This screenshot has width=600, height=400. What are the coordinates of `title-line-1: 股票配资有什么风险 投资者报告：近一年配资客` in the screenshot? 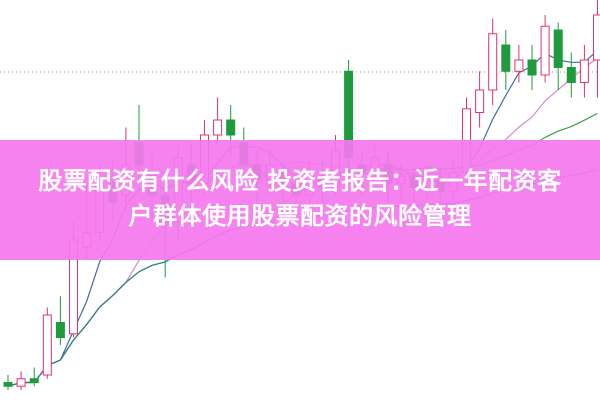 It's located at (300, 181).